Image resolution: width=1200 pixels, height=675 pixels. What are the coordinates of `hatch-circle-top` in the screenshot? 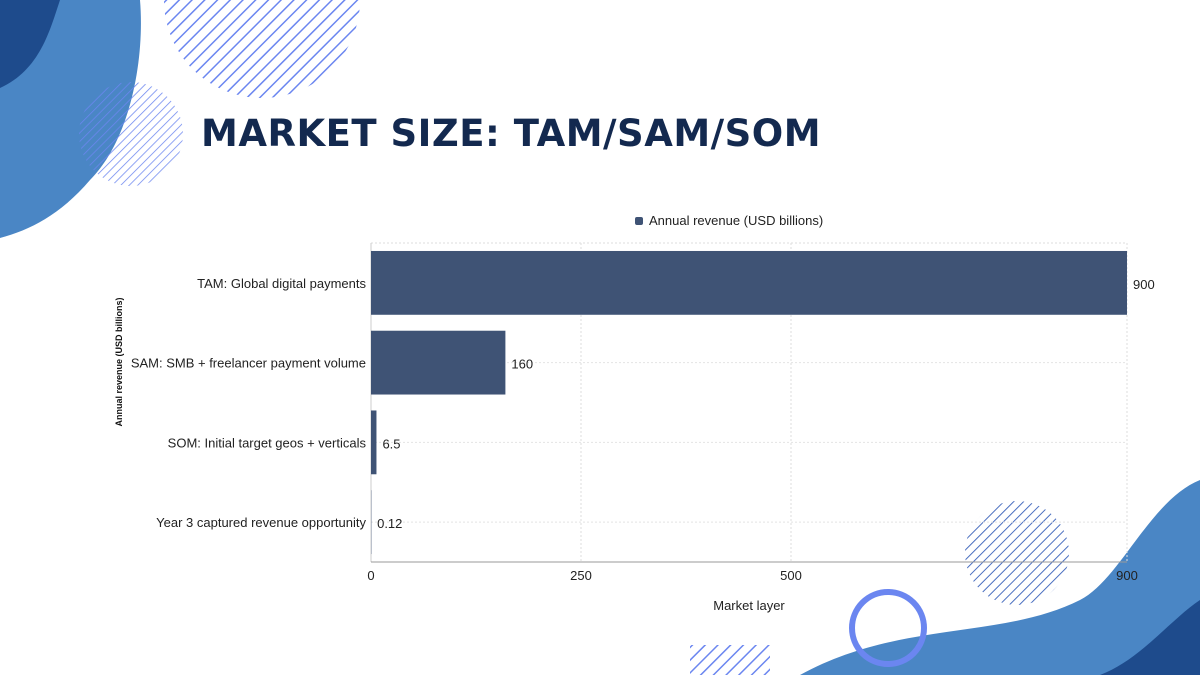 It's located at (262, 49).